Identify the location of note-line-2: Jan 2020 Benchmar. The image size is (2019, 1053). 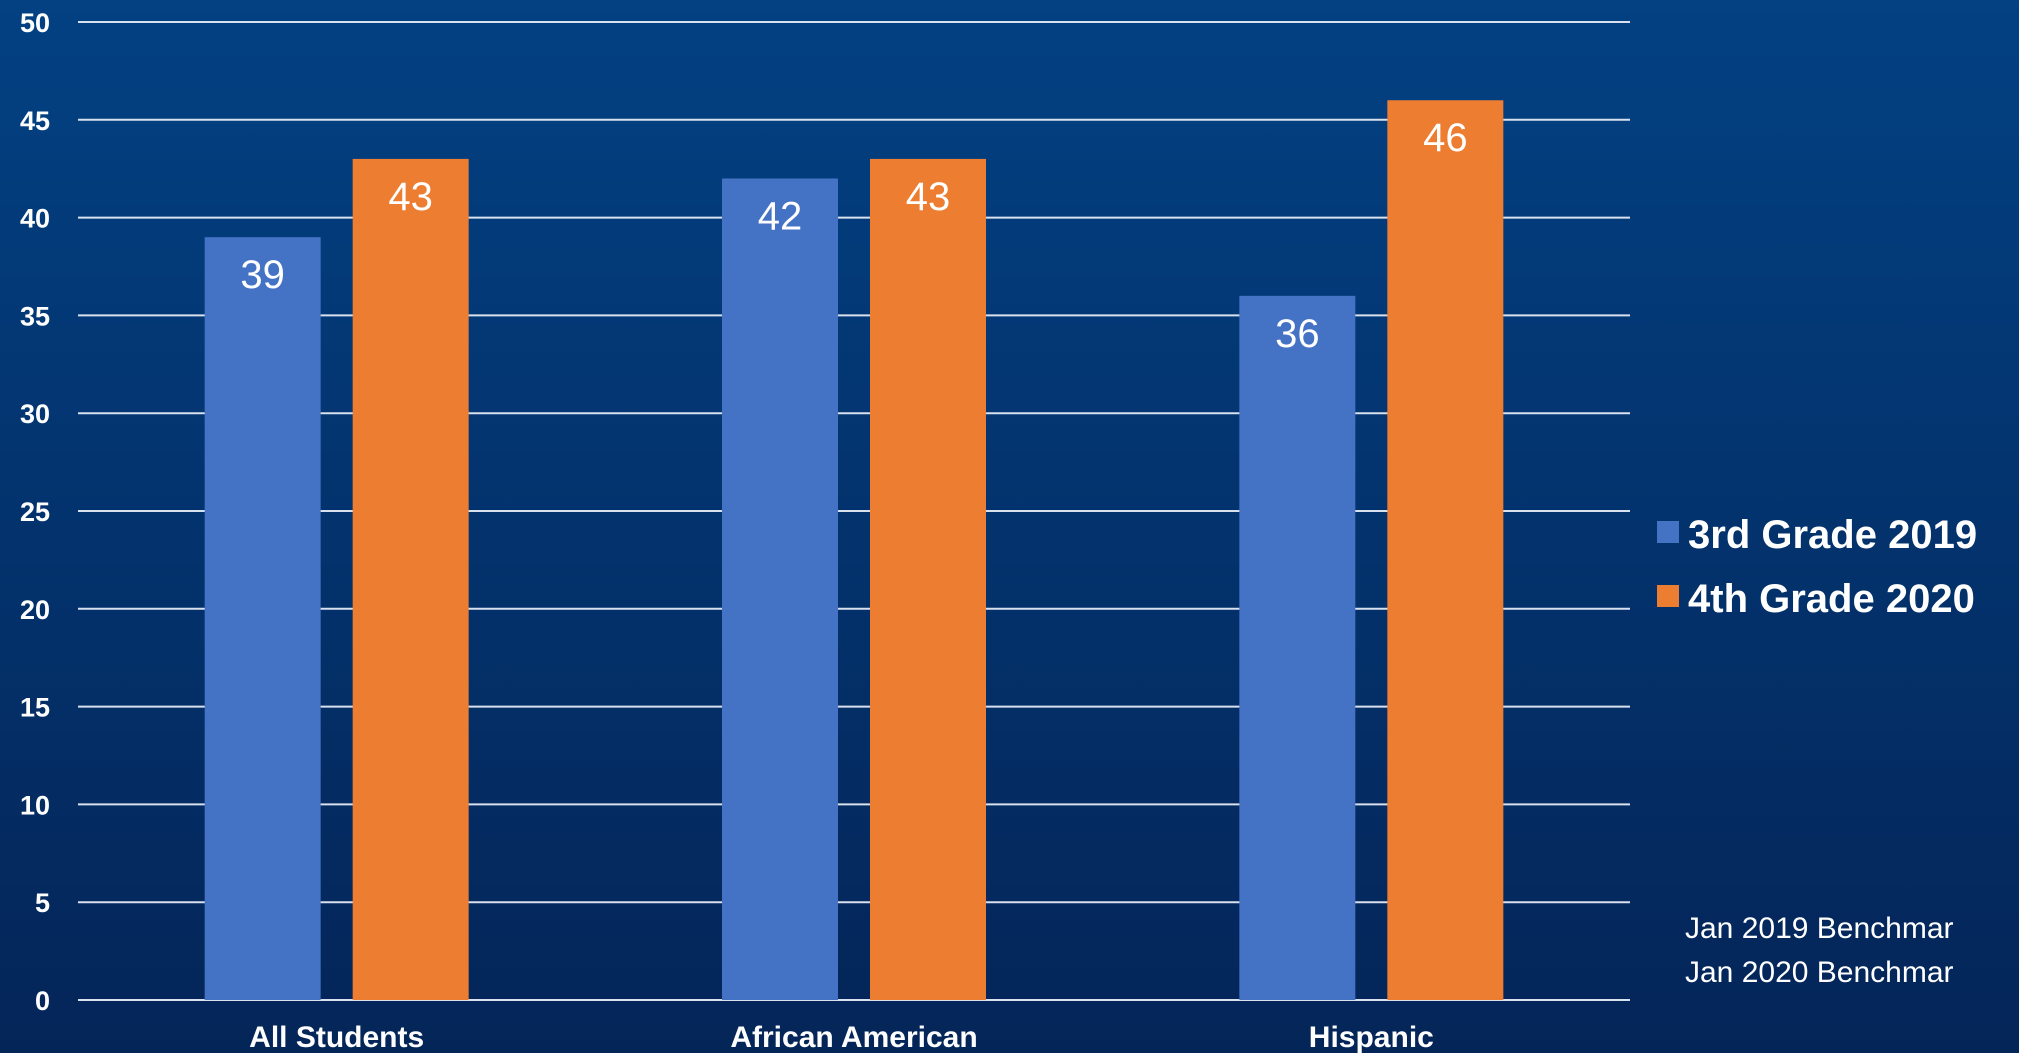
(1819, 972).